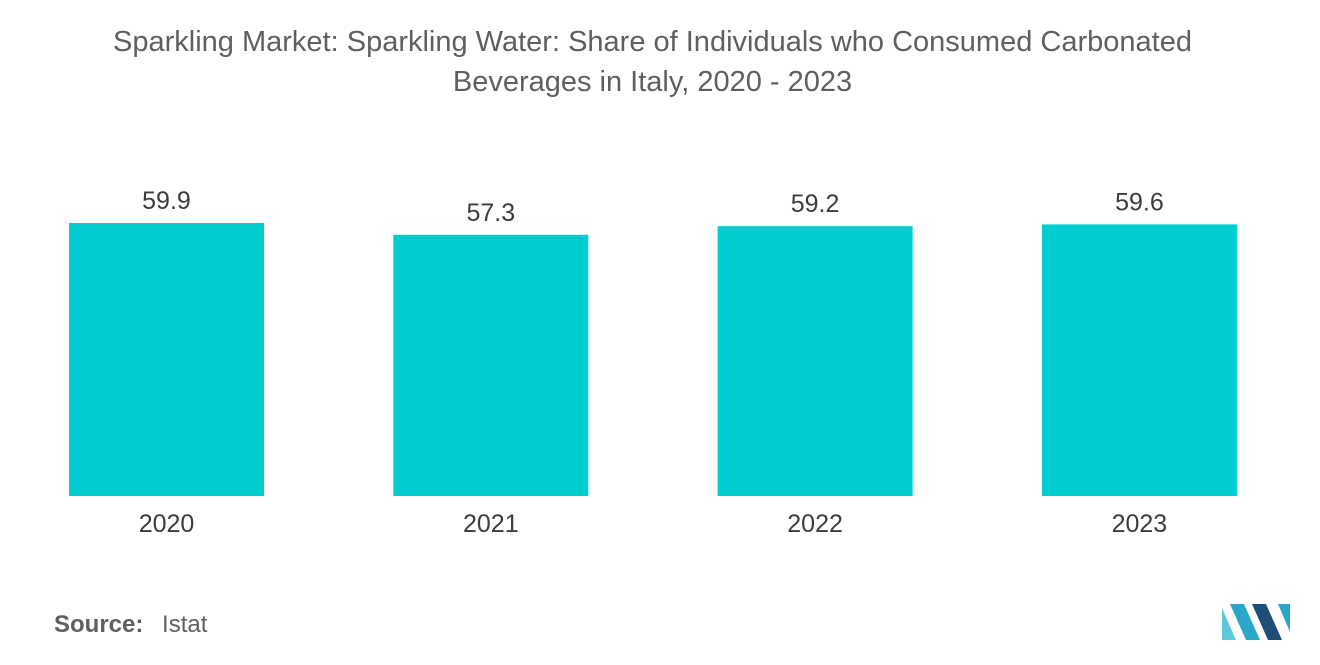 The height and width of the screenshot is (665, 1320). What do you see at coordinates (1139, 360) in the screenshot?
I see `bar-2023` at bounding box center [1139, 360].